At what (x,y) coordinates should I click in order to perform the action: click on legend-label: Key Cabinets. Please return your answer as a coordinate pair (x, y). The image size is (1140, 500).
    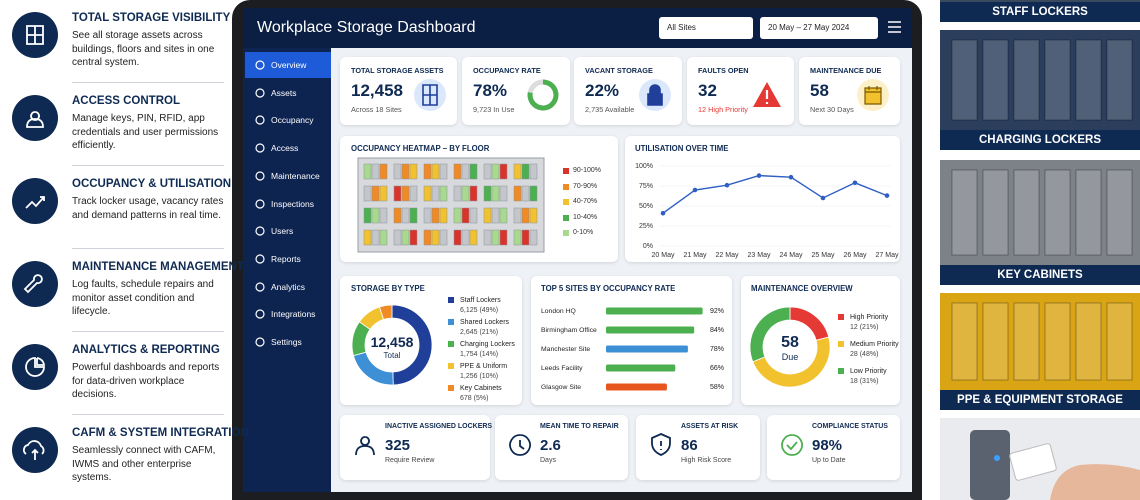
    Looking at the image, I should click on (481, 388).